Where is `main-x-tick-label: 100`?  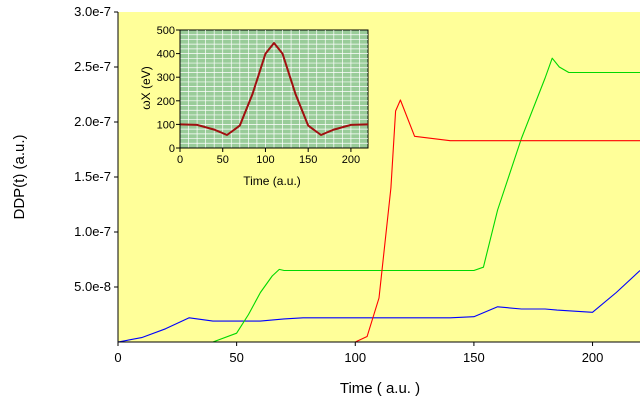
main-x-tick-label: 100 is located at coordinates (355, 357).